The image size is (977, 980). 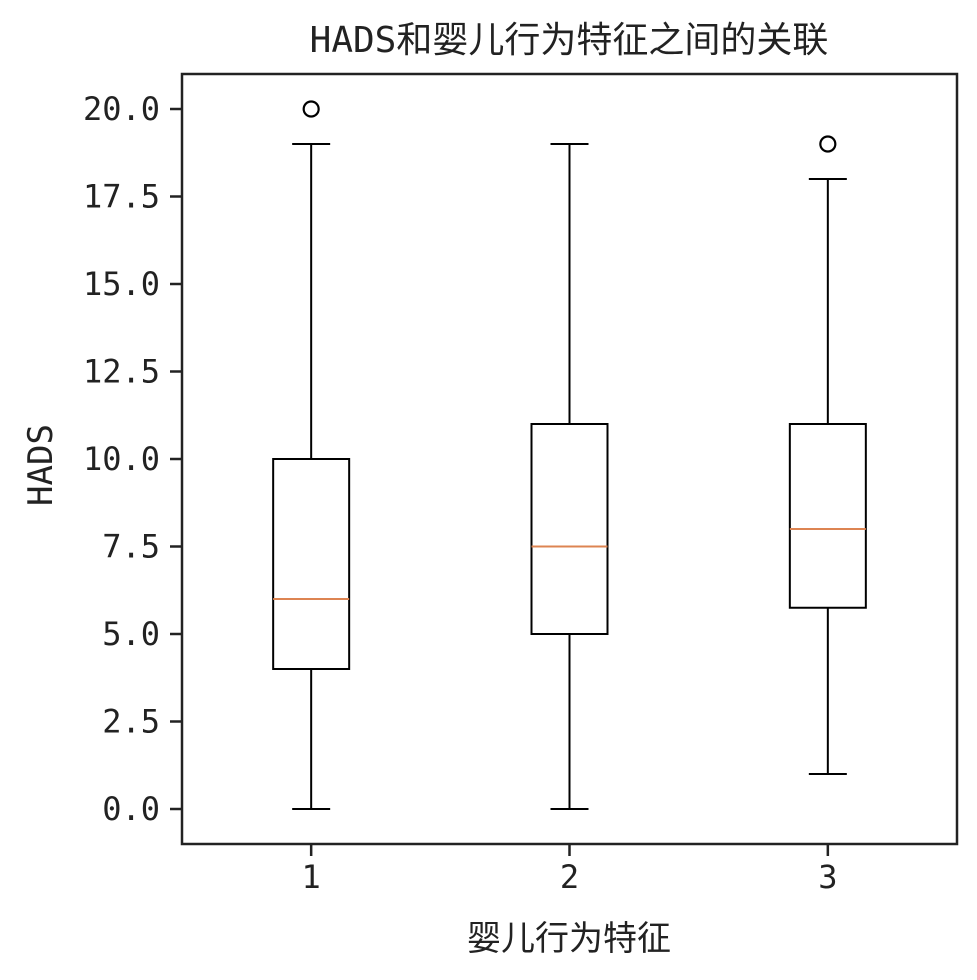 What do you see at coordinates (569, 877) in the screenshot?
I see `x-tick-label: 2` at bounding box center [569, 877].